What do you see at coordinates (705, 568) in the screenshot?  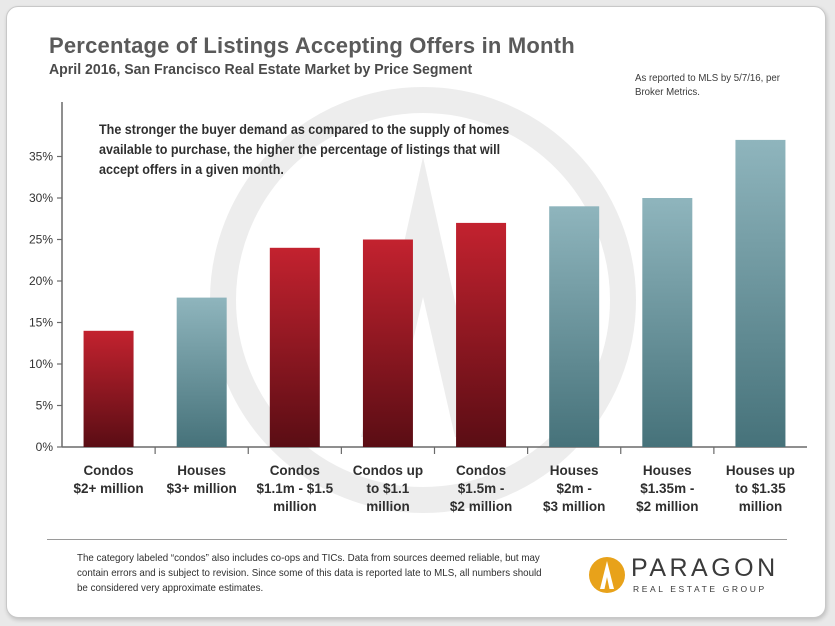 I see `logo-name: PARAGON` at bounding box center [705, 568].